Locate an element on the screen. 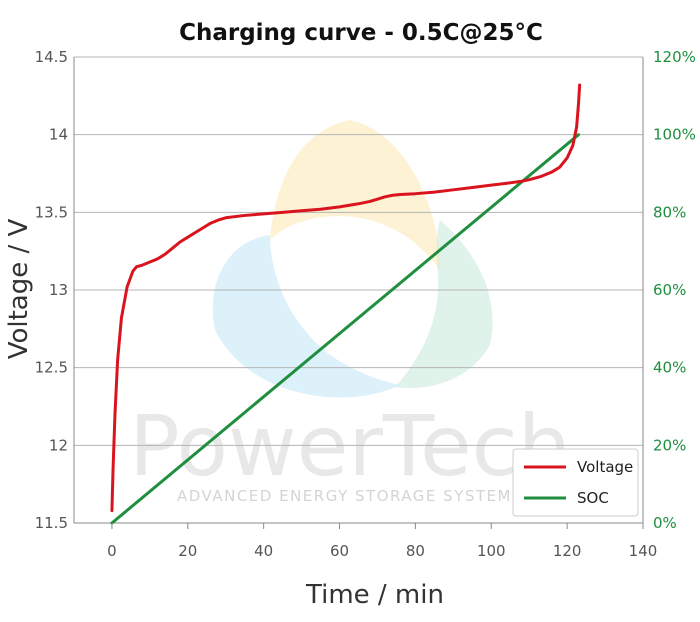 The image size is (700, 622). legend-label-soc: SOC is located at coordinates (593, 498).